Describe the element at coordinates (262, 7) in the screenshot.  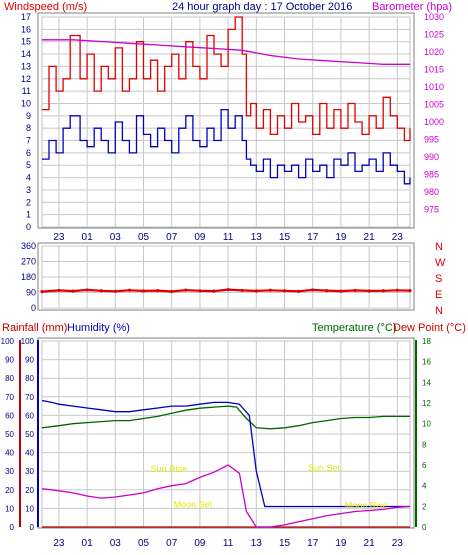
I see `chart-title: 24 hour graph day : 17 October 2016` at that location.